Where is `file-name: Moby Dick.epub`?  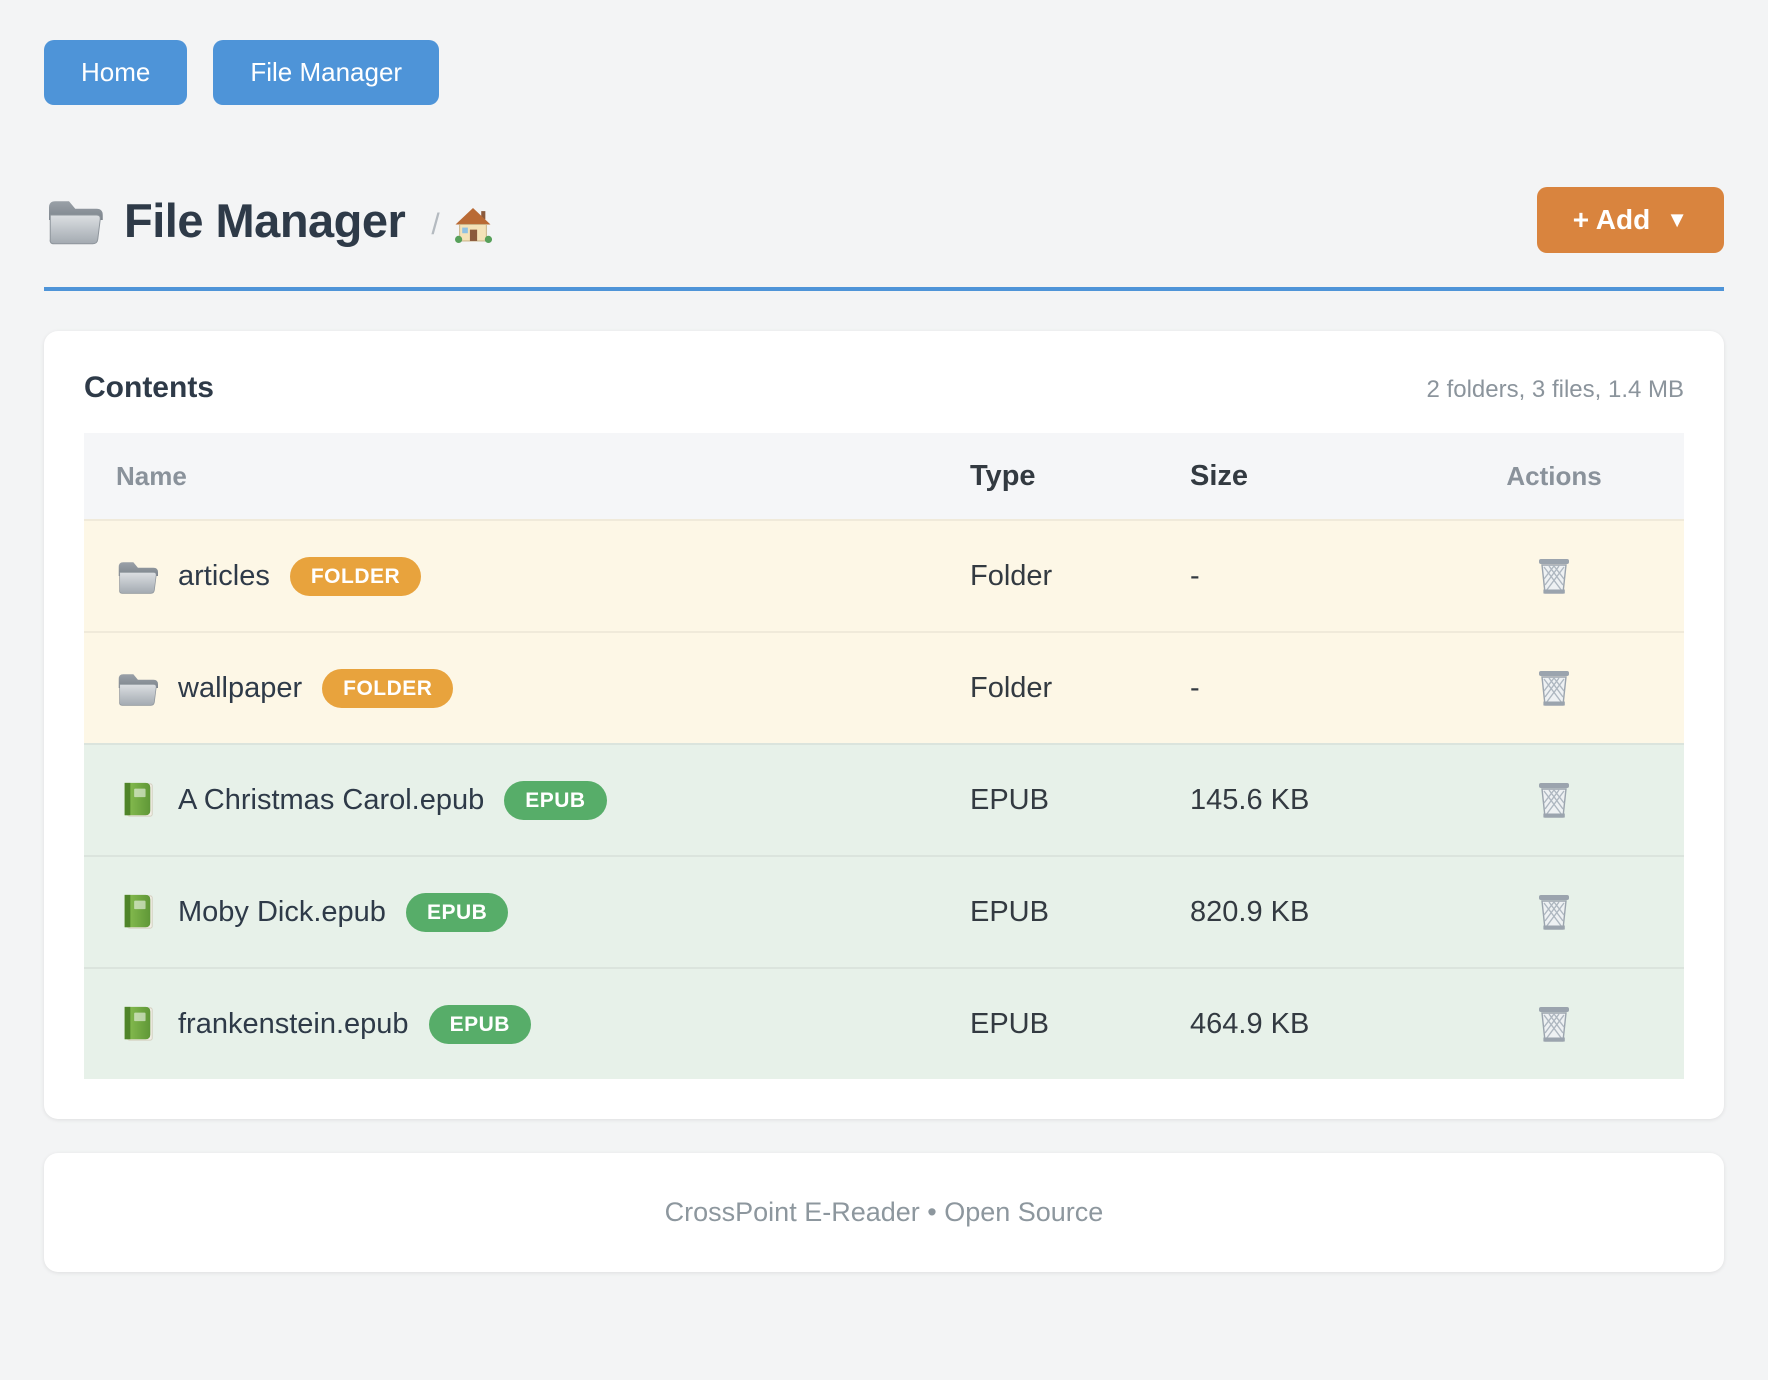
file-name: Moby Dick.epub is located at coordinates (282, 911).